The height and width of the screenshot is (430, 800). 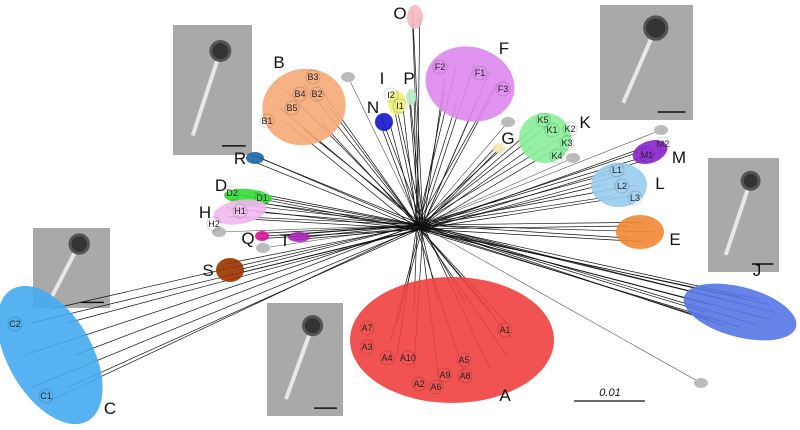 What do you see at coordinates (470, 84) in the screenshot?
I see `cluster-F-ellipse` at bounding box center [470, 84].